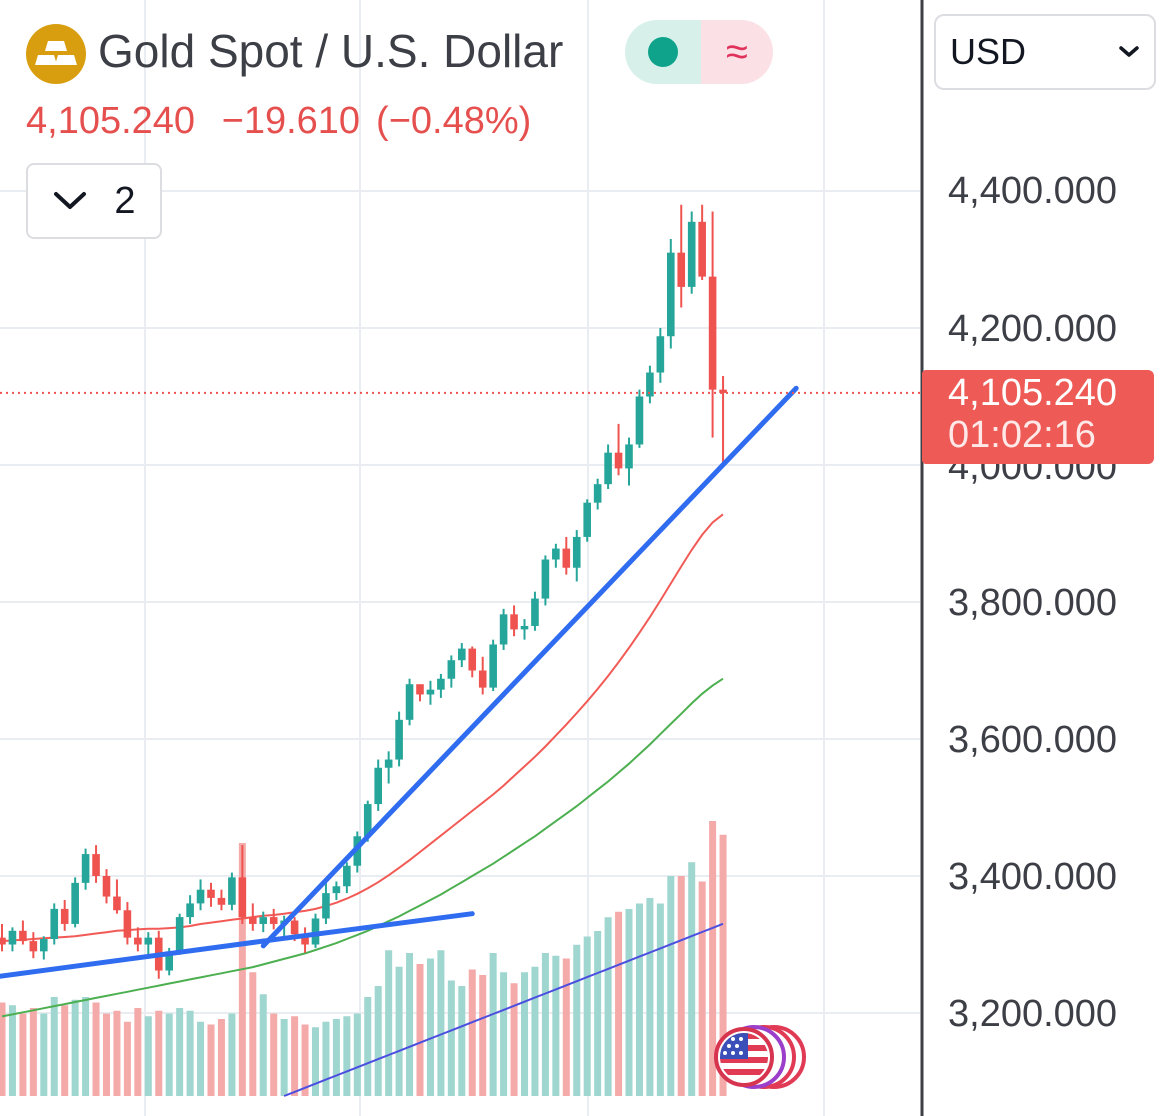  Describe the element at coordinates (1033, 1014) in the screenshot. I see `price-axis-label: 3,200.000` at that location.